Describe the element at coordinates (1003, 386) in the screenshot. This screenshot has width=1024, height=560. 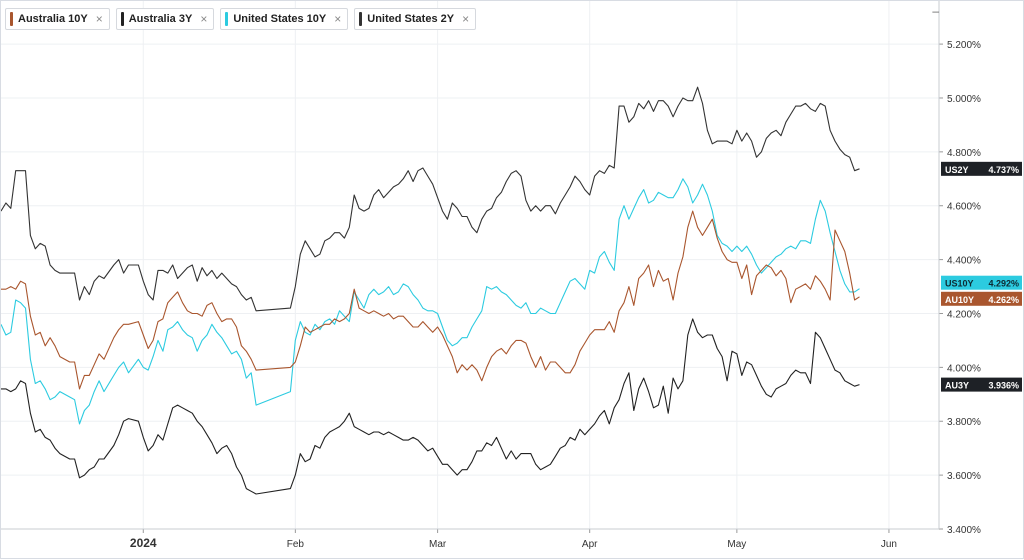
I see `tag-value: 3.936%` at that location.